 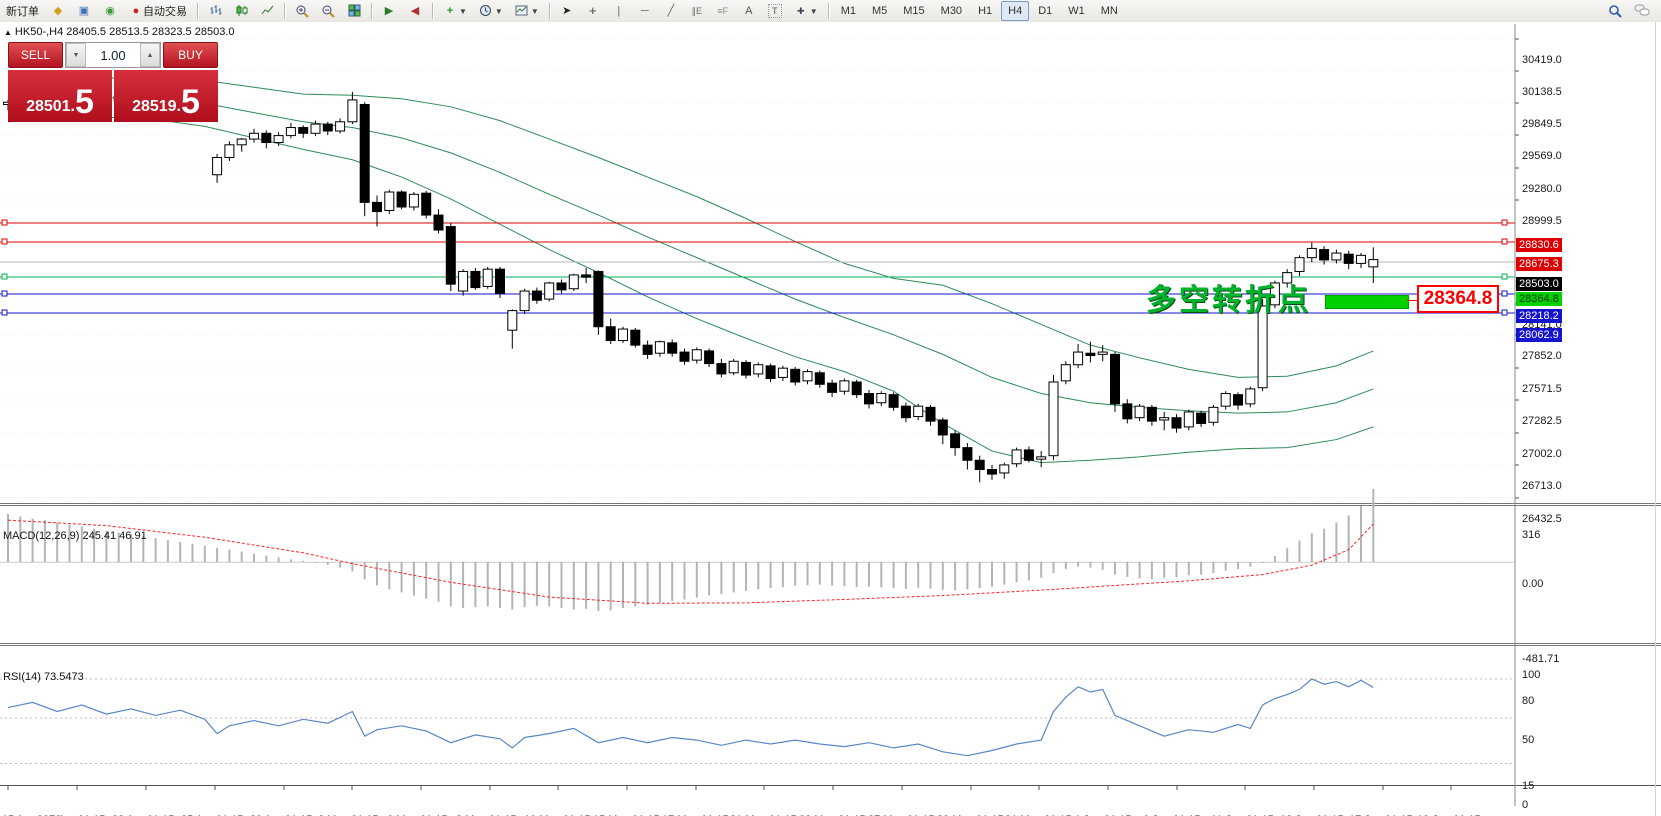 I want to click on chat-button, so click(x=1641, y=11).